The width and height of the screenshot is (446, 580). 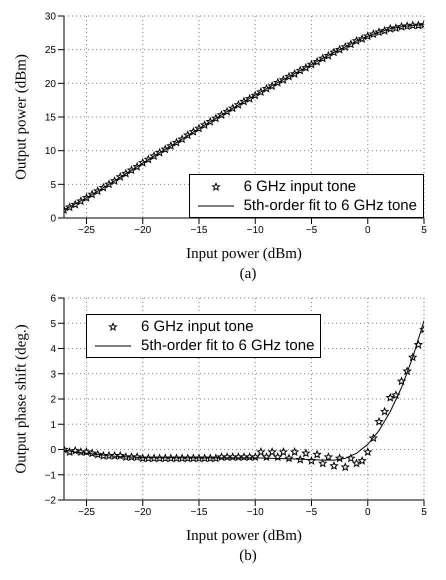 I want to click on y-tick-label: 20, so click(x=50, y=84).